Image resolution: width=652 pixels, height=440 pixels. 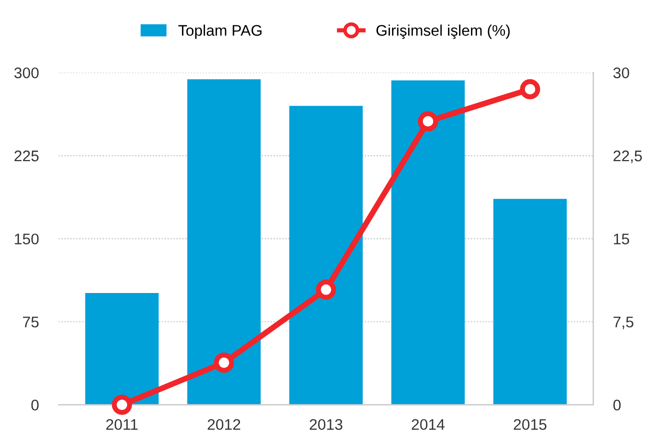 I want to click on y2-tick-label: 15, so click(x=622, y=239).